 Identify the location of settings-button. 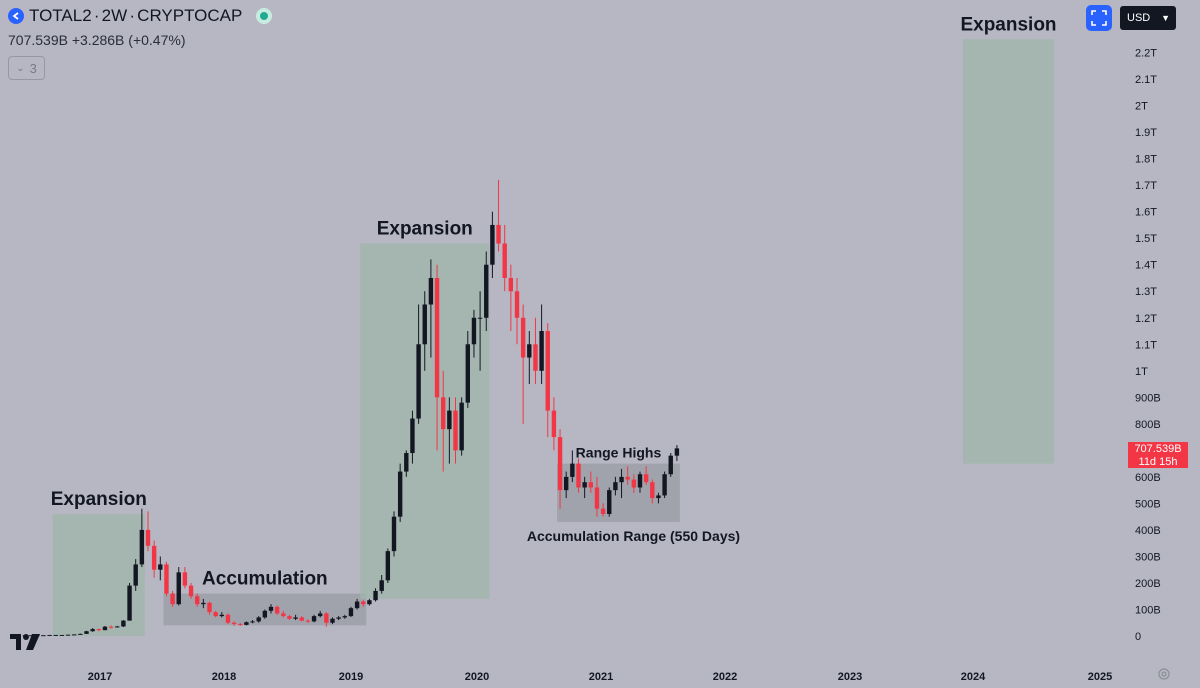
(1164, 676).